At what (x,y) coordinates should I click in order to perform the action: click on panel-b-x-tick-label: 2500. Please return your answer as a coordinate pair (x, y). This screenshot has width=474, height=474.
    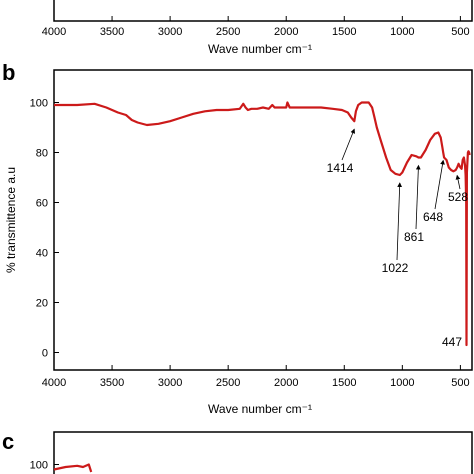
    Looking at the image, I should click on (228, 383).